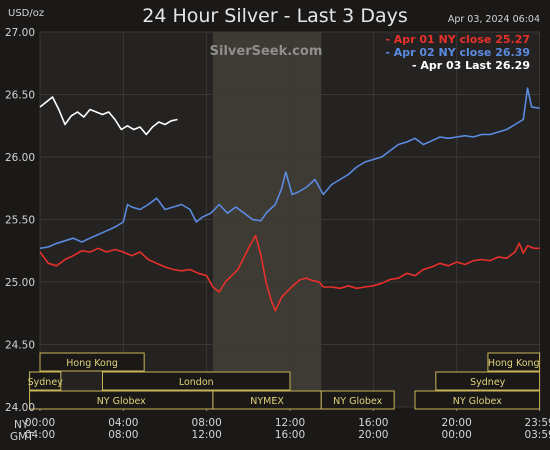 The height and width of the screenshot is (450, 550). Describe the element at coordinates (537, 435) in the screenshot. I see `x-tick-label-gmt: 03:59` at that location.